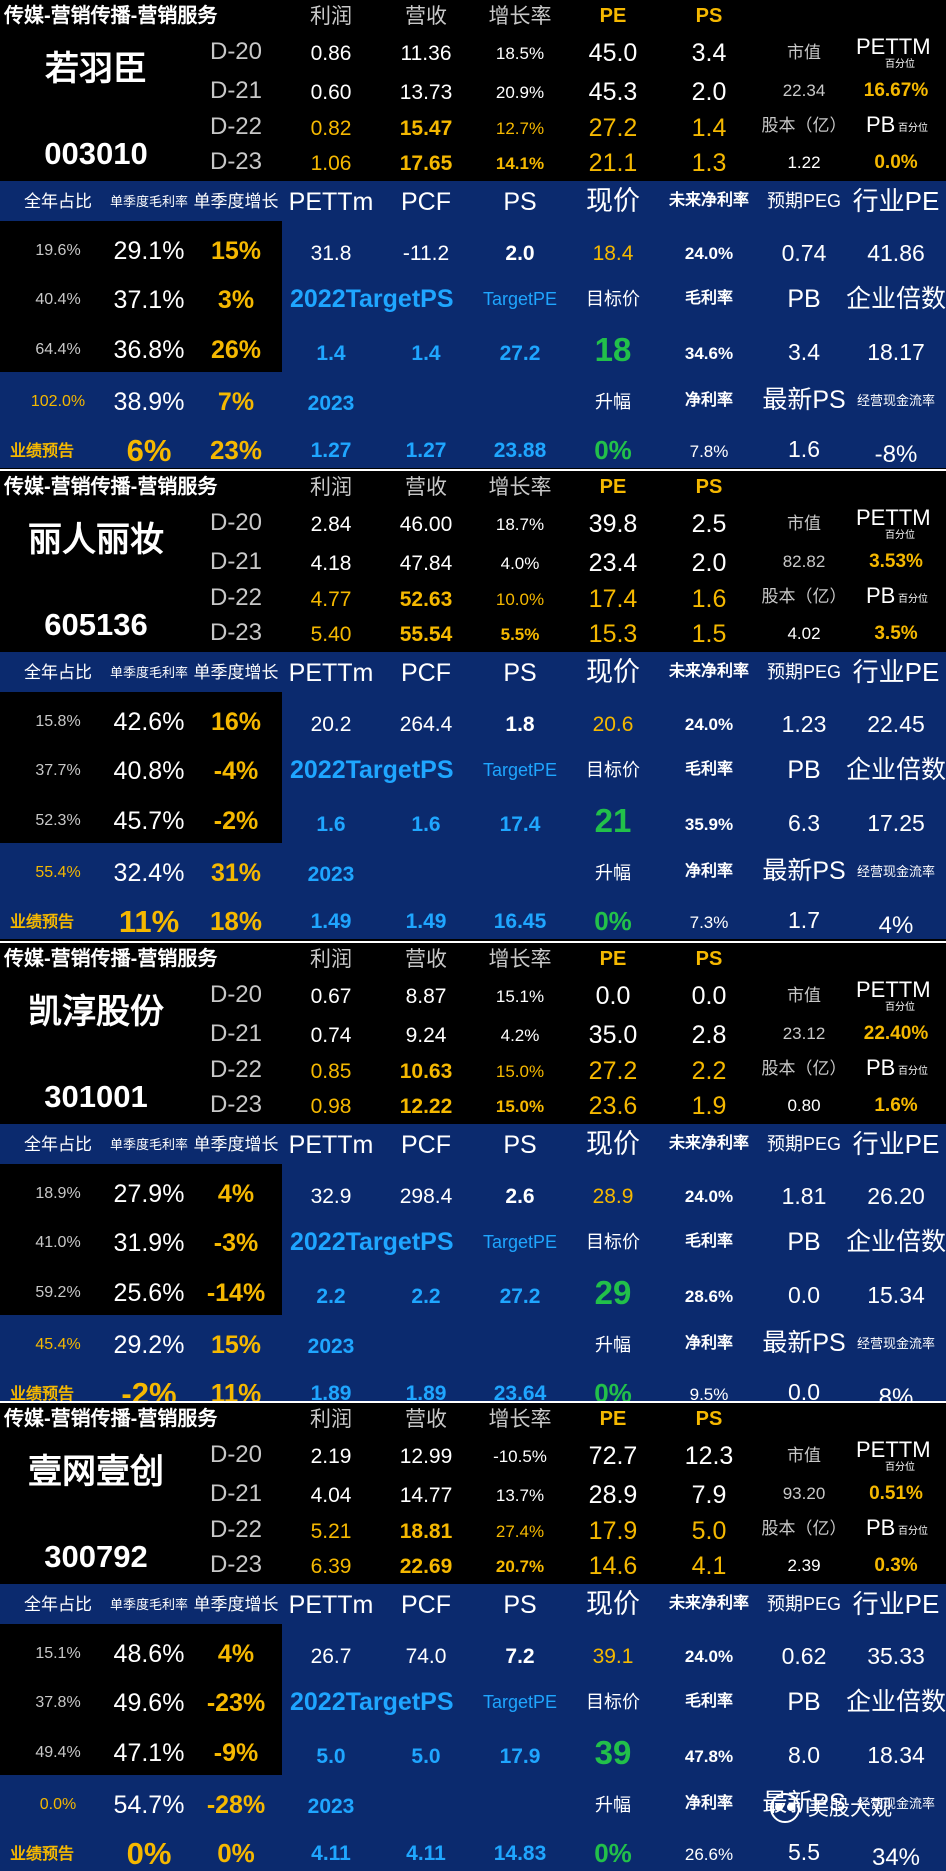  What do you see at coordinates (331, 128) in the screenshot?
I see `profit-value: 0.82` at bounding box center [331, 128].